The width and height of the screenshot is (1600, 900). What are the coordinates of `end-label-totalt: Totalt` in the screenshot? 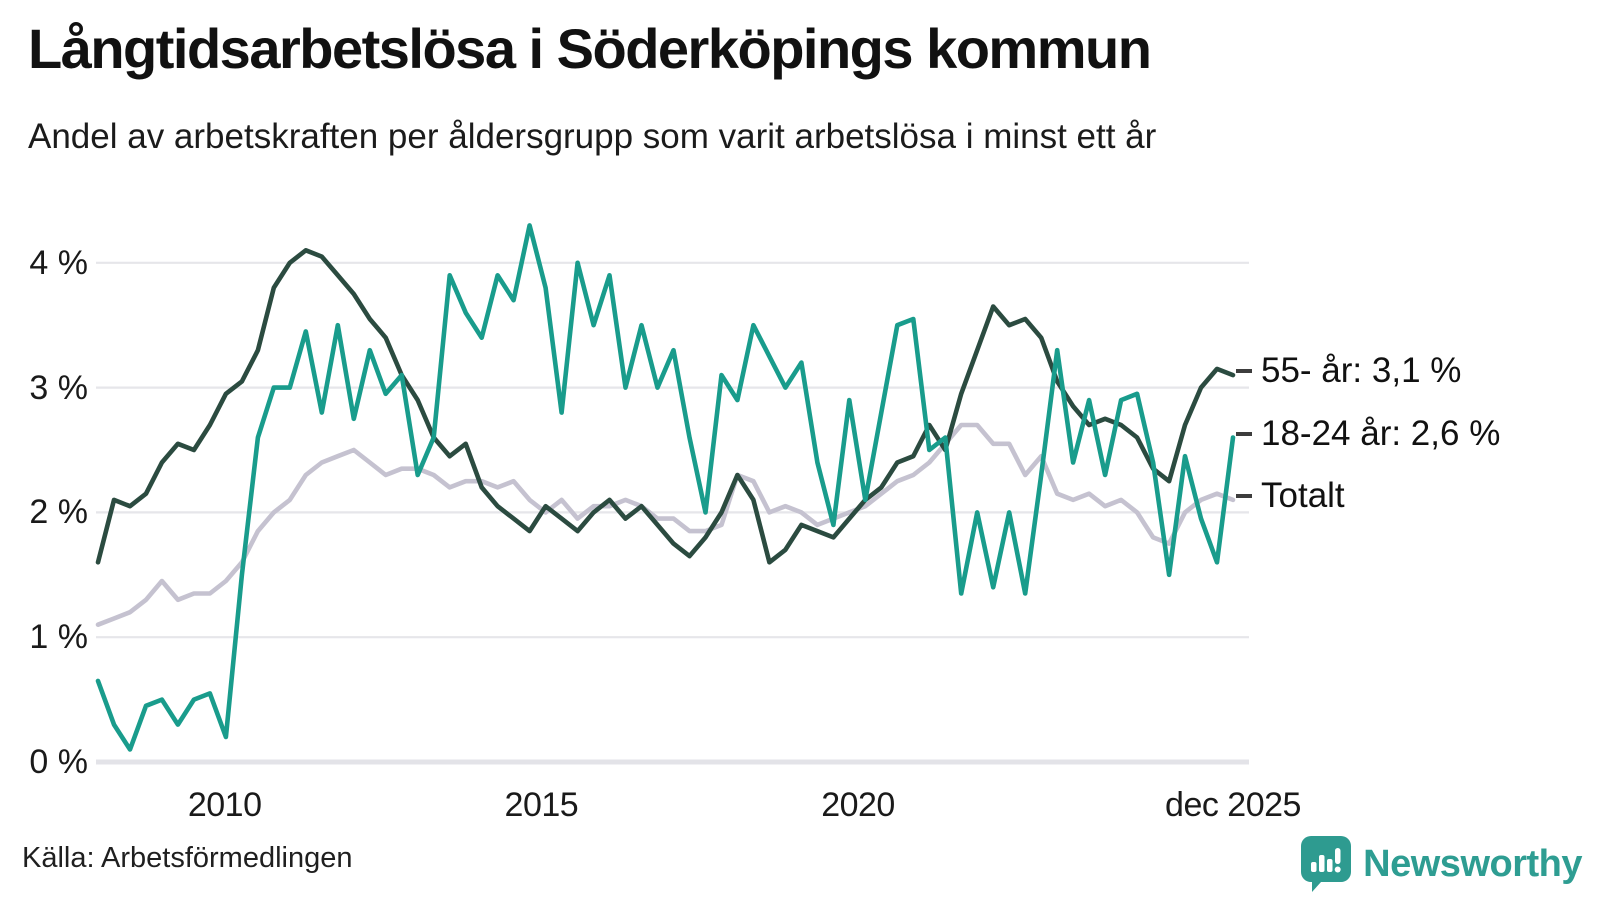 It's located at (1290, 496).